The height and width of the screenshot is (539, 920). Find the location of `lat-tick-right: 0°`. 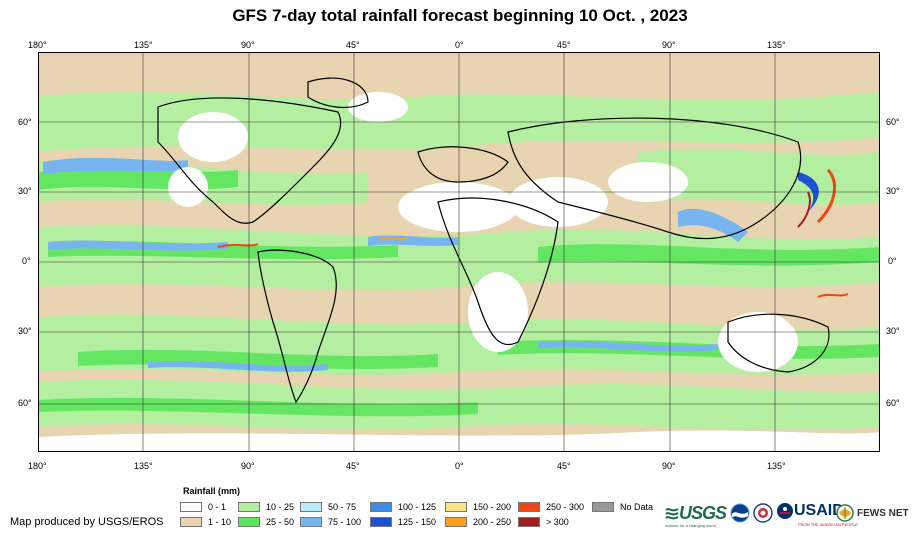

lat-tick-right: 0° is located at coordinates (892, 261).